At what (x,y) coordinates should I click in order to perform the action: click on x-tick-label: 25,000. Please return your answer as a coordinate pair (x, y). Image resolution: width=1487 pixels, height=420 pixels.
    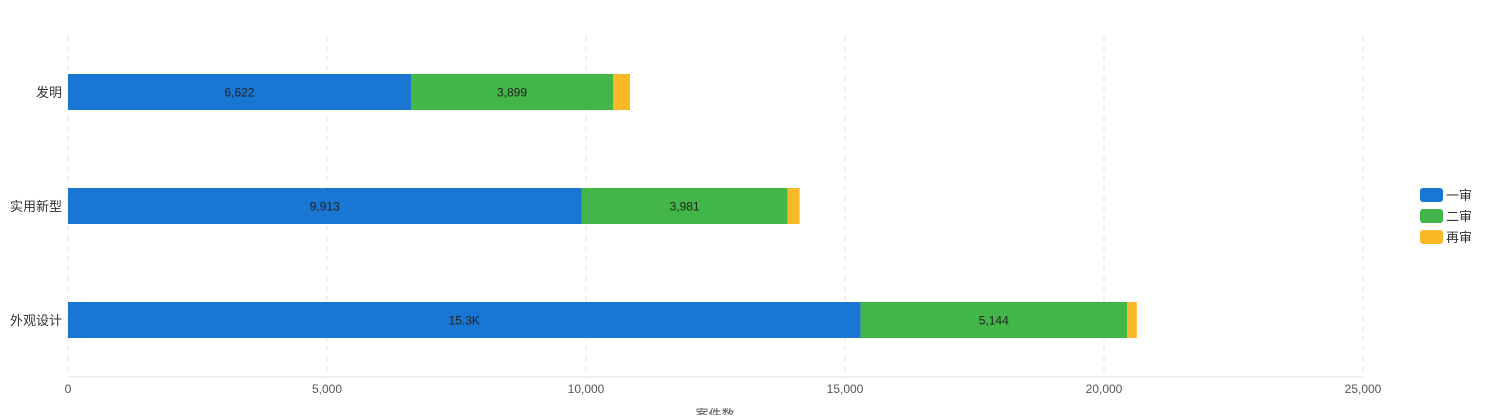
    Looking at the image, I should click on (1363, 389).